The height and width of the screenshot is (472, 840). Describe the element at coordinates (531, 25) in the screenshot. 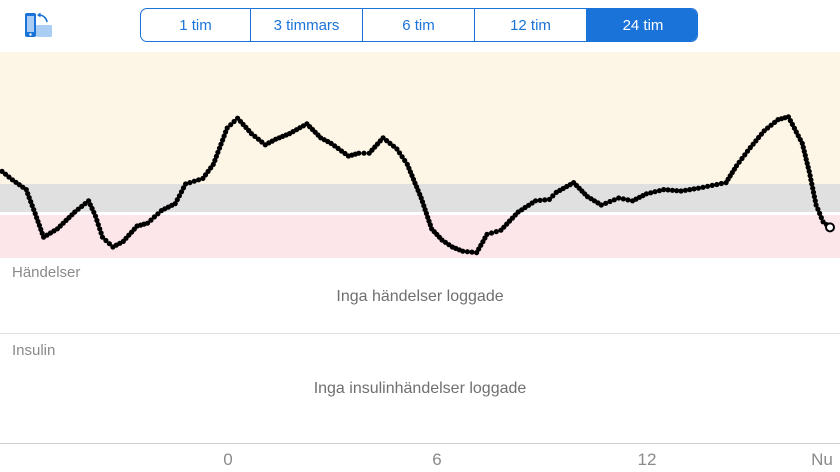

I see `range-12h-button: 12 tim` at that location.